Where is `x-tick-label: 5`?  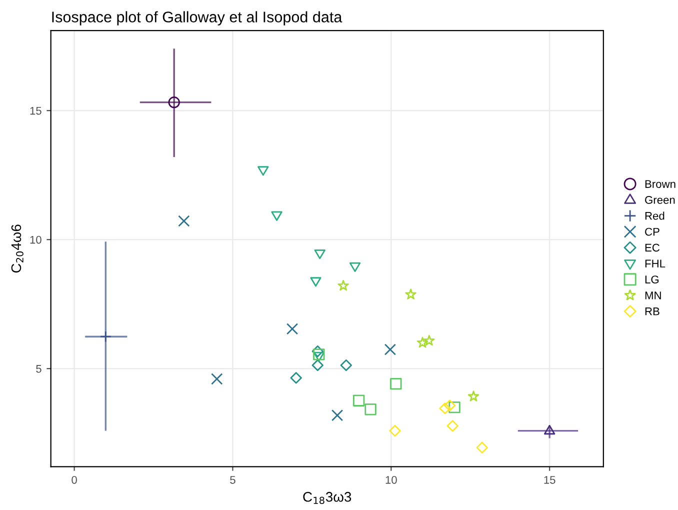 x-tick-label: 5 is located at coordinates (233, 480).